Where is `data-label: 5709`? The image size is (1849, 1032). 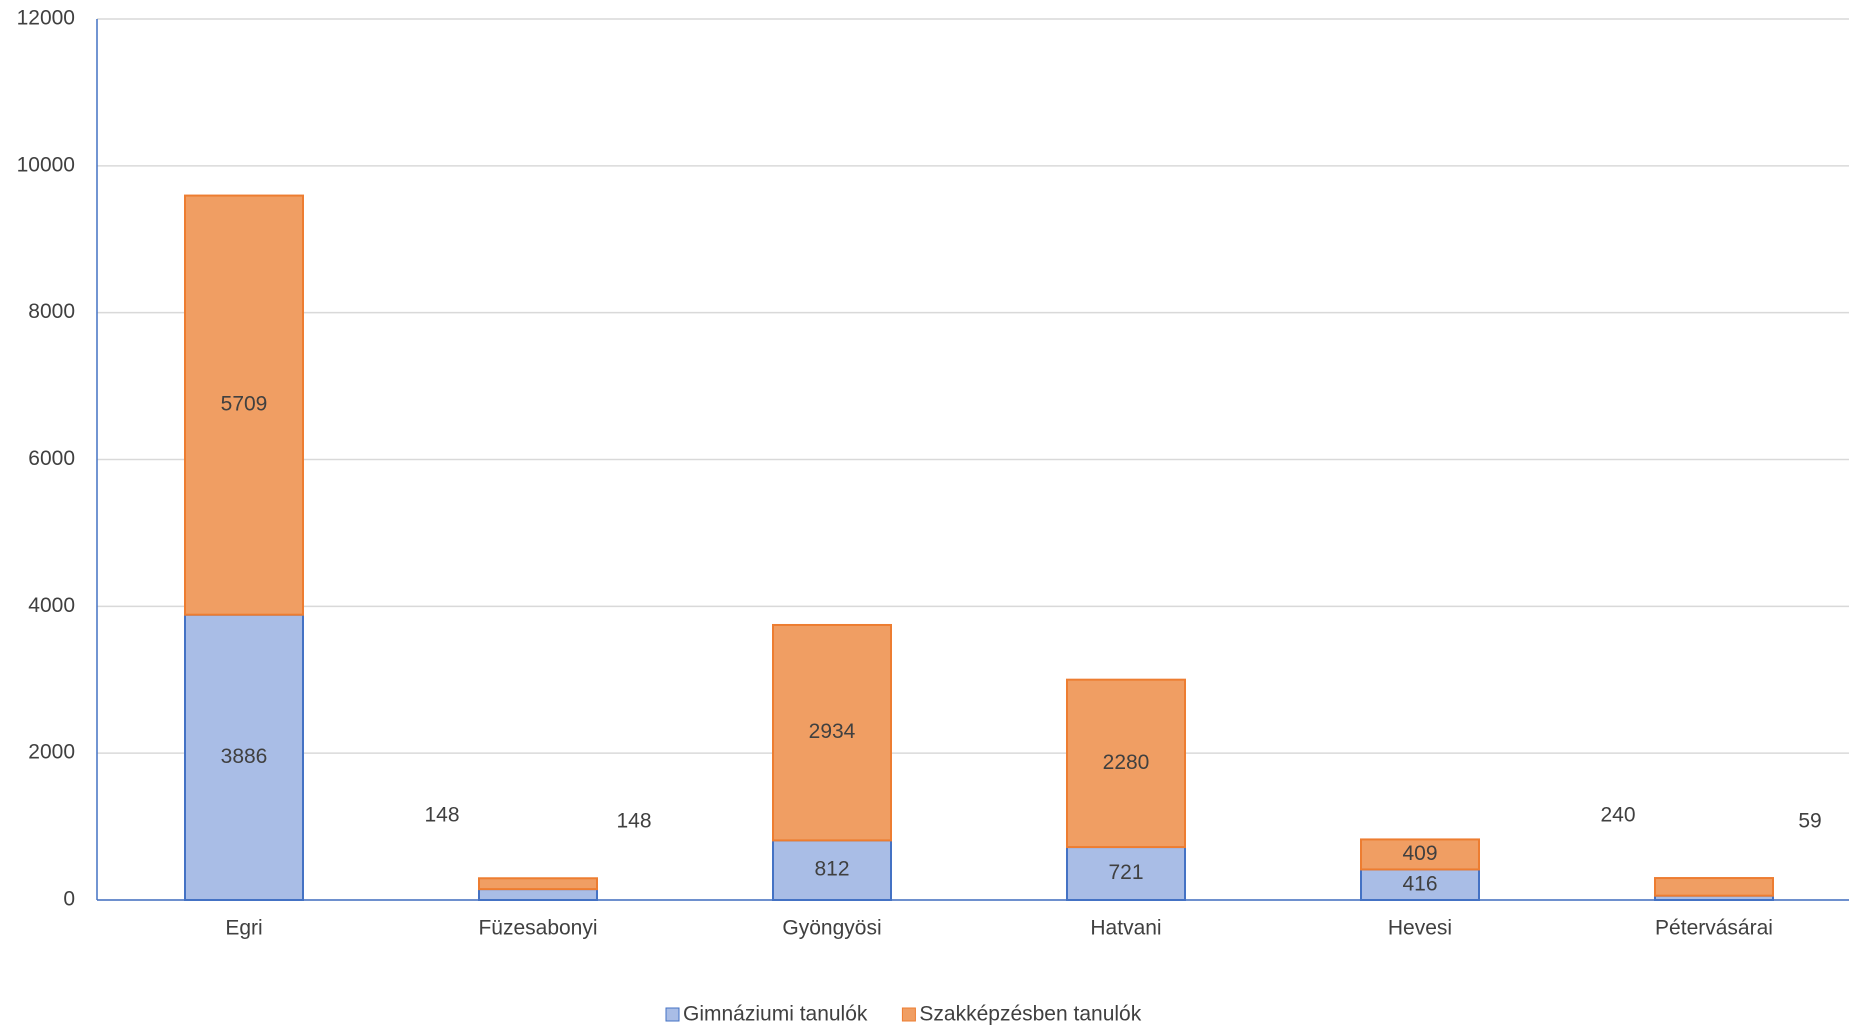 data-label: 5709 is located at coordinates (244, 404).